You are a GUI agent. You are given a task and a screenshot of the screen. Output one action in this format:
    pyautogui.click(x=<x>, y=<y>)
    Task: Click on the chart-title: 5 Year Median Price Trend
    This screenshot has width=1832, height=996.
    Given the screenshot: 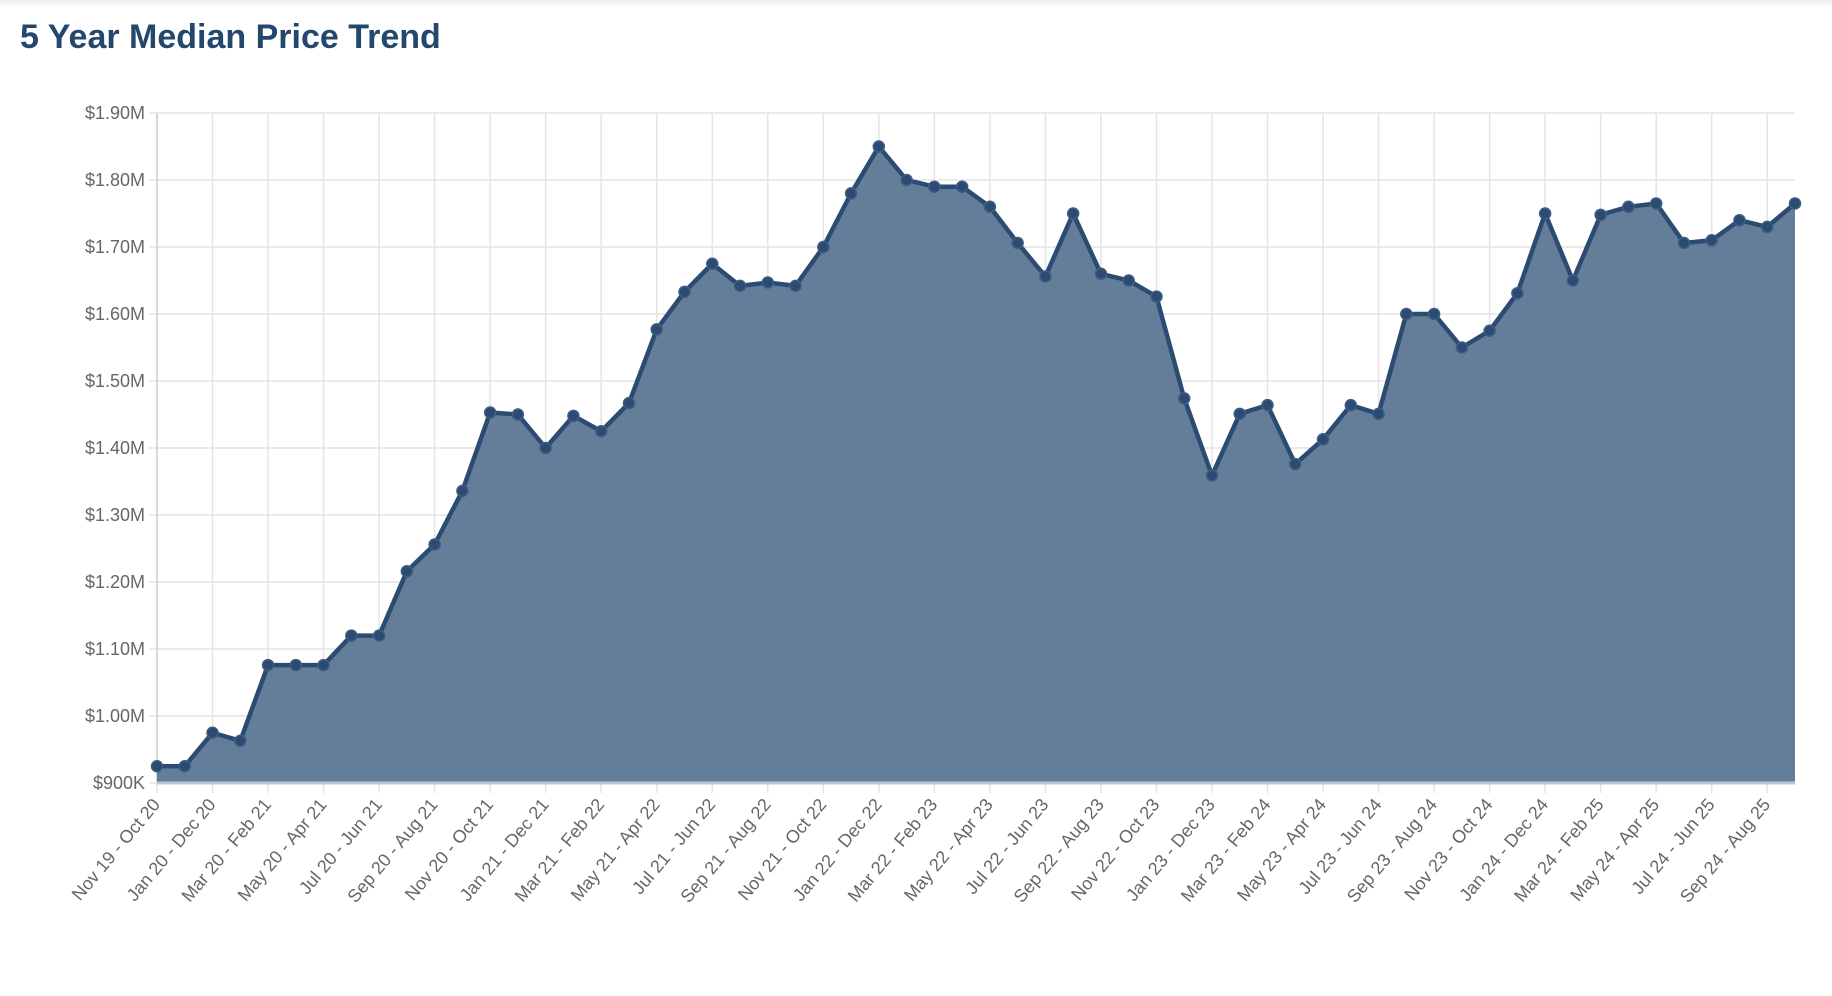 What is the action you would take?
    pyautogui.click(x=230, y=37)
    